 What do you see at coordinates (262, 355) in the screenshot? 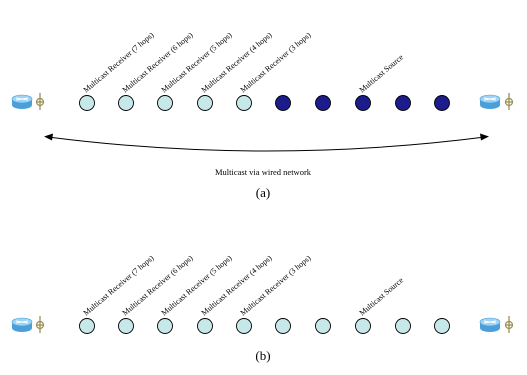
I see `panel-caption: (b)` at bounding box center [262, 355].